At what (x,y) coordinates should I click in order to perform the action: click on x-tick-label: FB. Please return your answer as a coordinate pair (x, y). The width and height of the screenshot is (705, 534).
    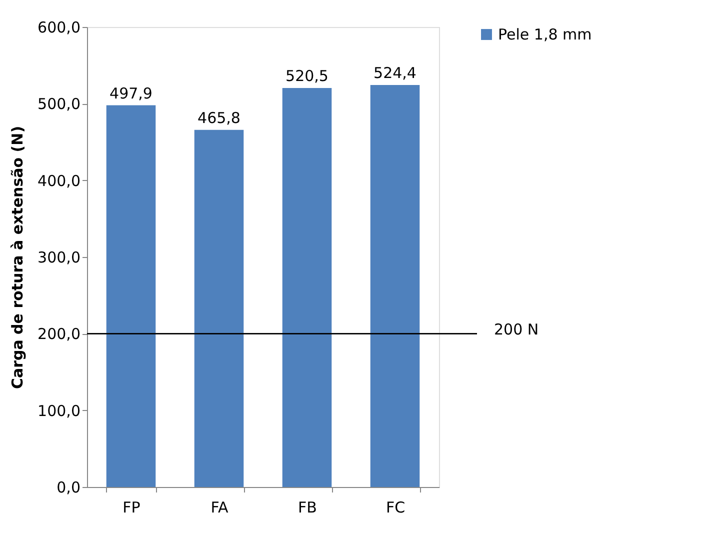
    Looking at the image, I should click on (307, 507).